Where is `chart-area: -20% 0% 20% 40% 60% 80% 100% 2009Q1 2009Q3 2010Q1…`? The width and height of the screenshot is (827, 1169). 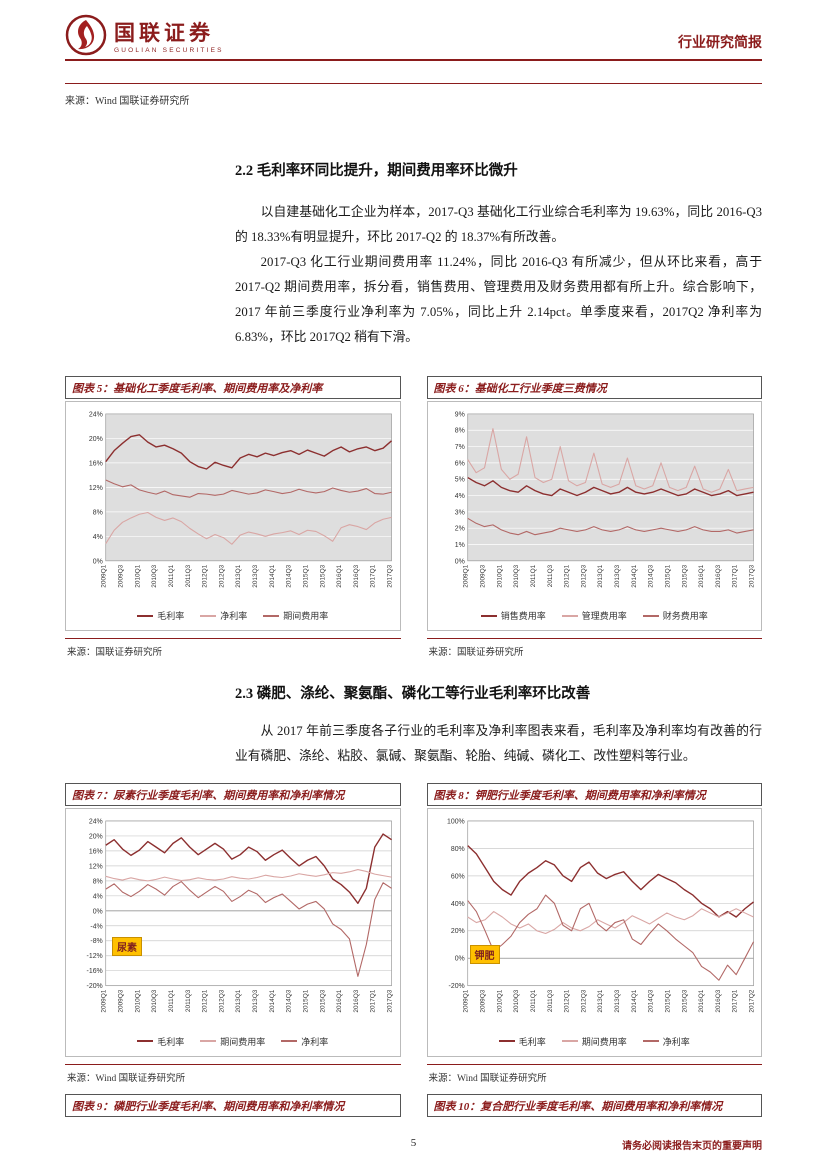
chart-area: -20% 0% 20% 40% 60% 80% 100% 2009Q1 2009Q3 2010Q1… is located at coordinates (594, 932).